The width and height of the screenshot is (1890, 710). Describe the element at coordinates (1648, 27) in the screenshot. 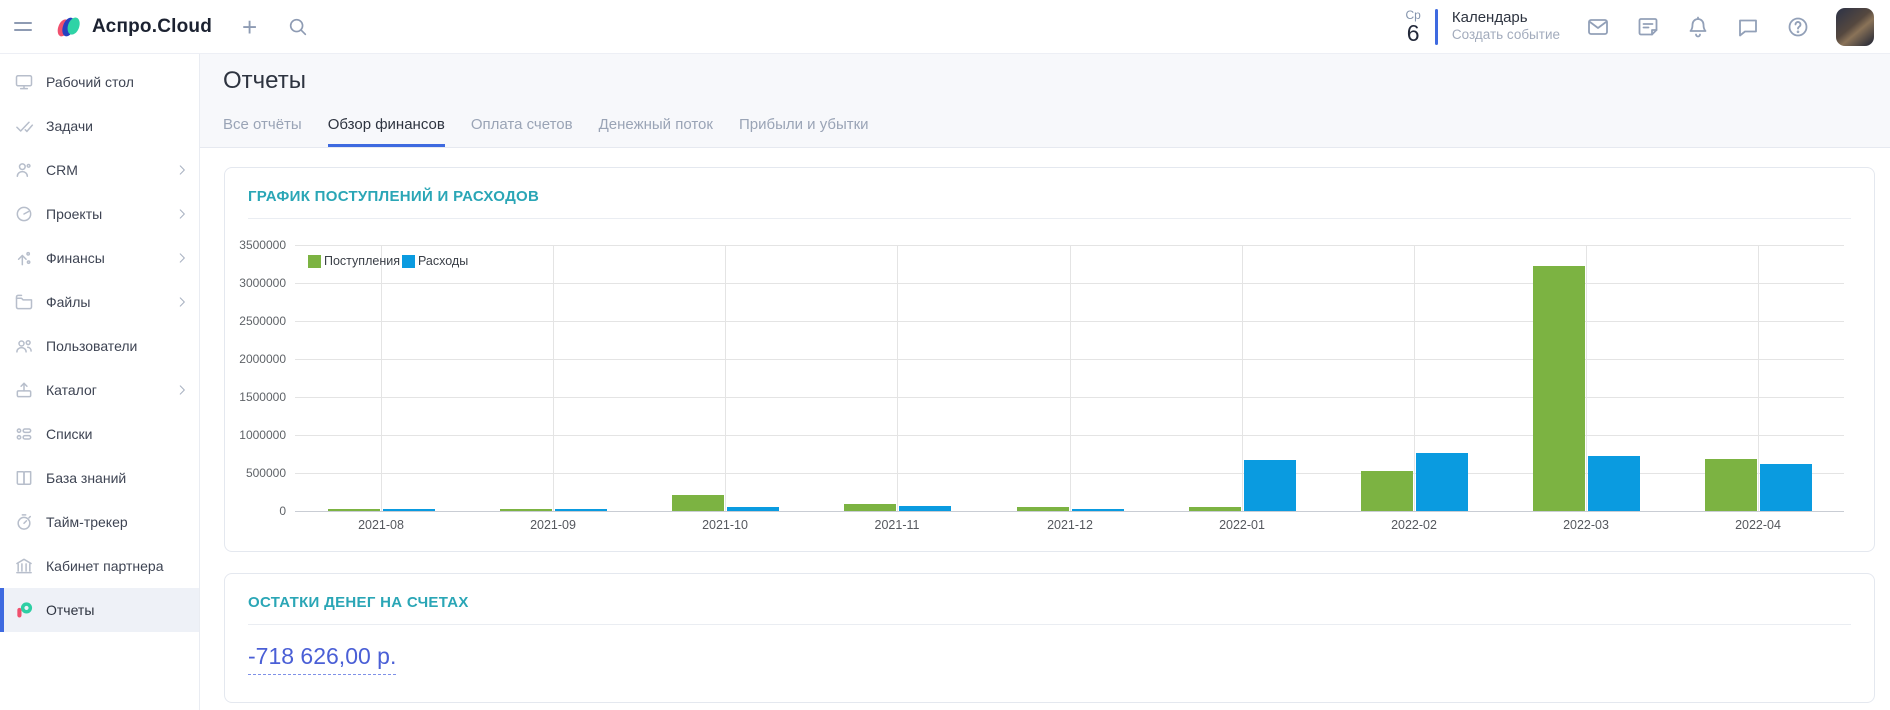

I see `notes-icon` at that location.